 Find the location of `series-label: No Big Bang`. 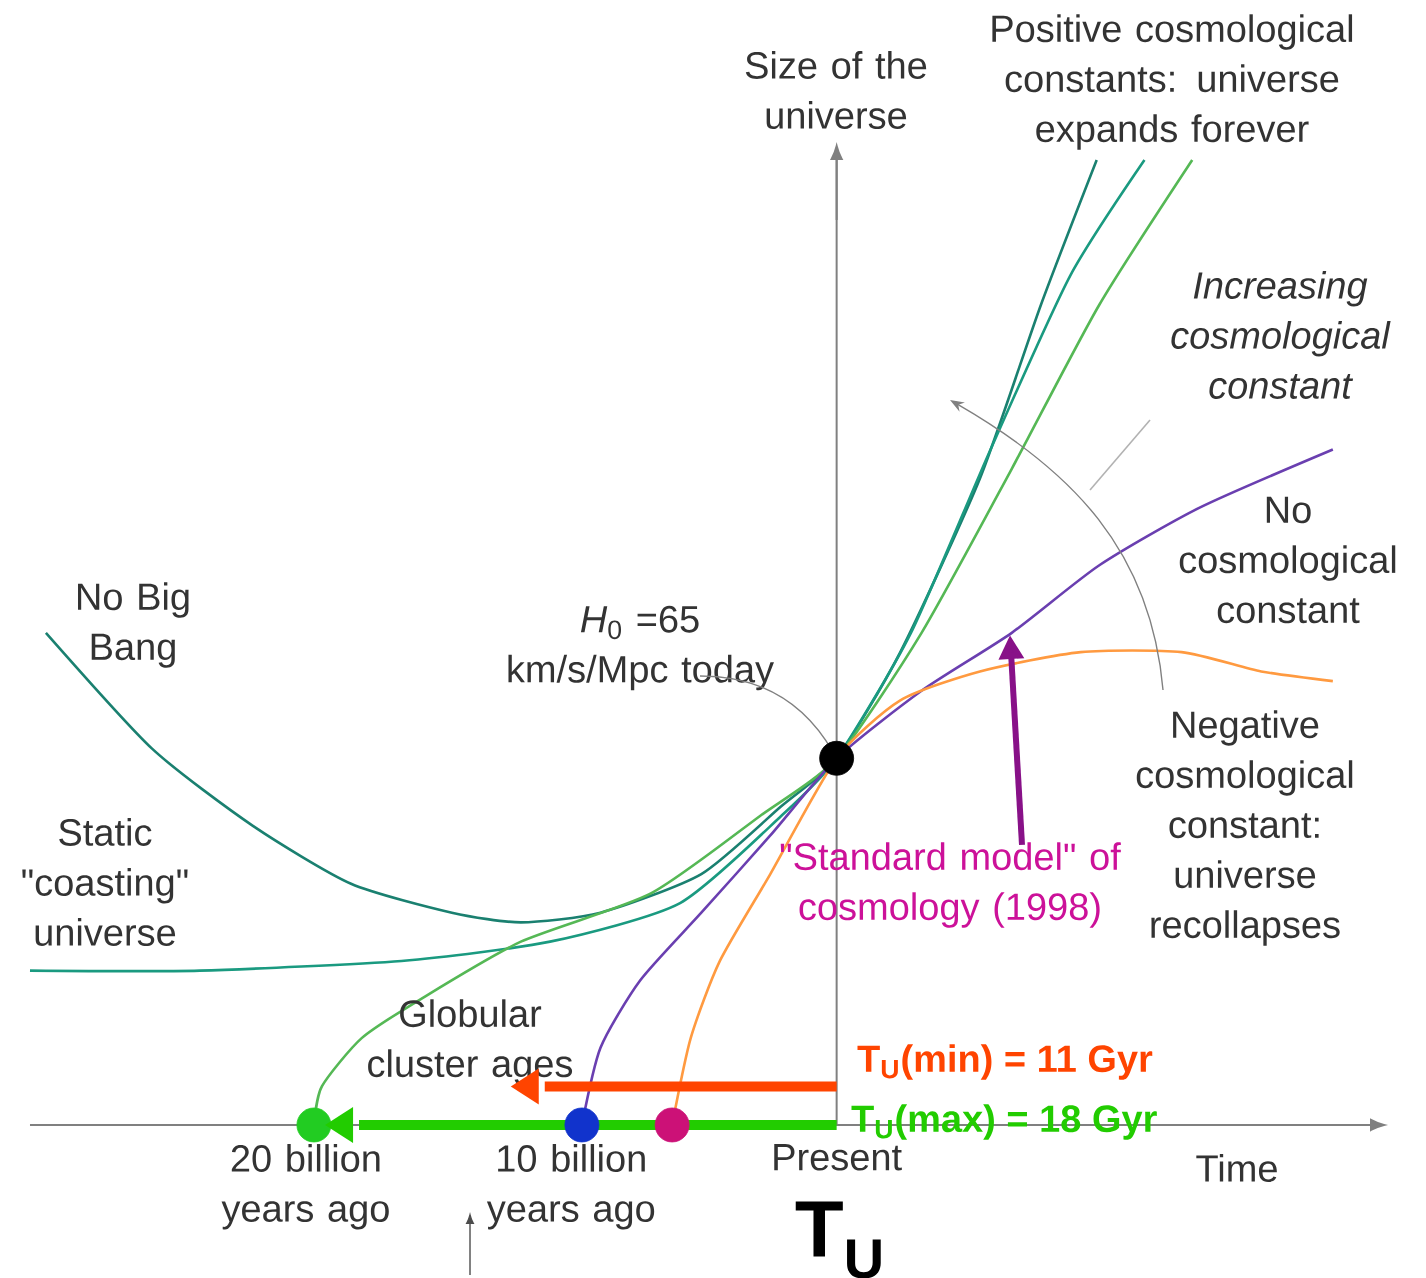

series-label: No Big Bang is located at coordinates (133, 625).